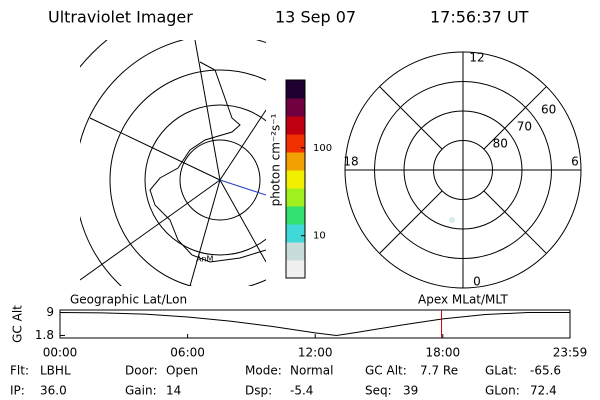 The height and width of the screenshot is (400, 600). What do you see at coordinates (500, 143) in the screenshot?
I see `lat-label: 80` at bounding box center [500, 143].